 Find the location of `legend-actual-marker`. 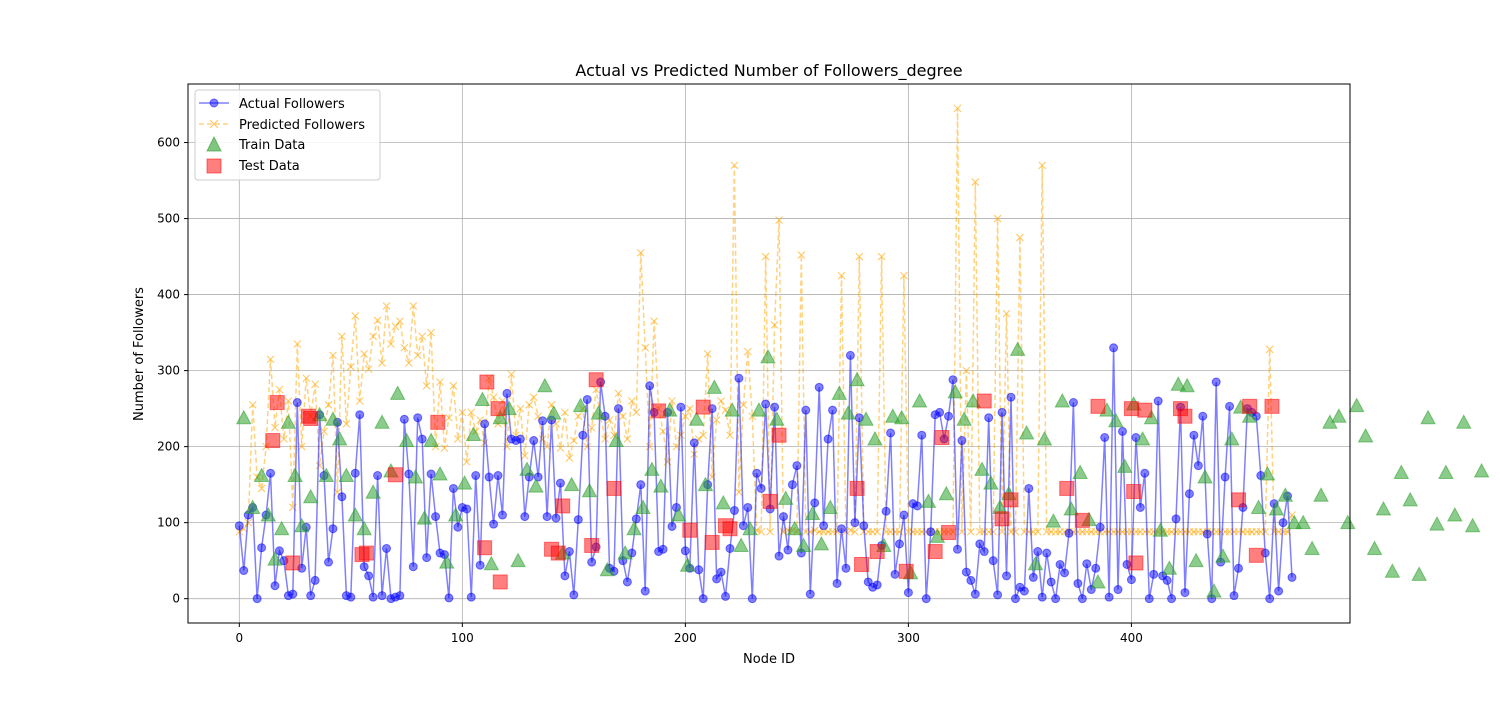

legend-actual-marker is located at coordinates (214, 103).